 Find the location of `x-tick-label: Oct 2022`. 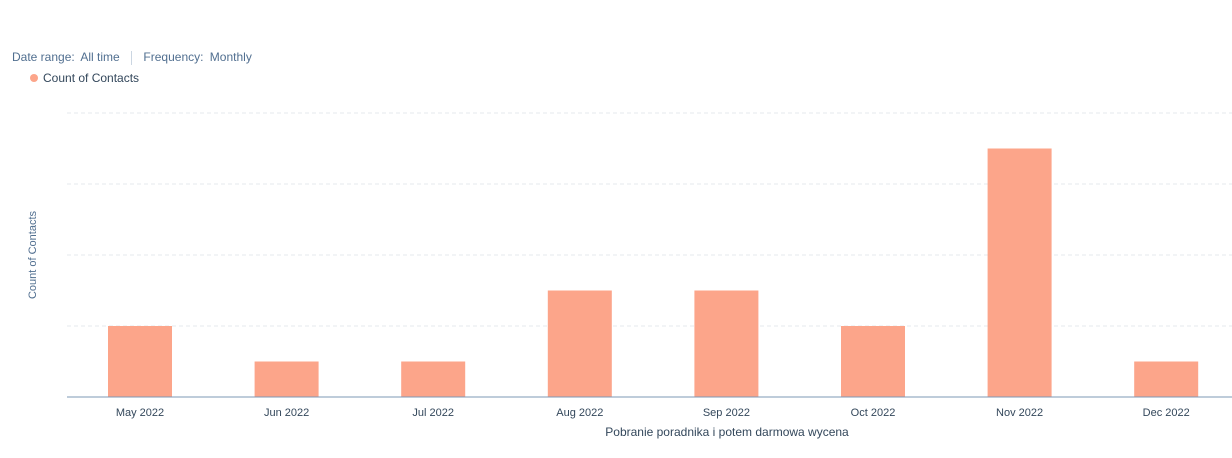

x-tick-label: Oct 2022 is located at coordinates (873, 413).